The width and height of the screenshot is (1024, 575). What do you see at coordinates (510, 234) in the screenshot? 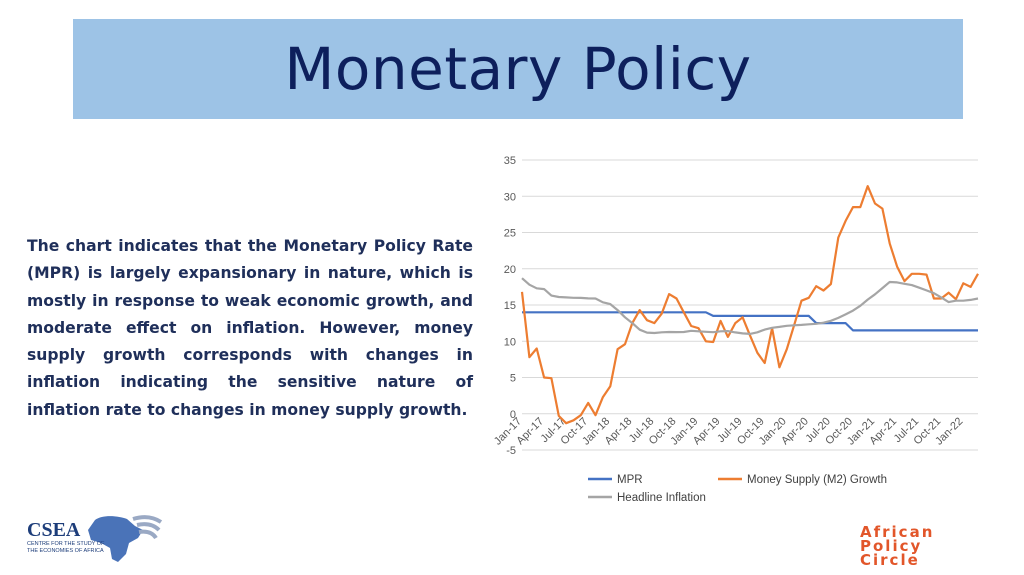
I see `y-tick-label: 25` at bounding box center [510, 234].